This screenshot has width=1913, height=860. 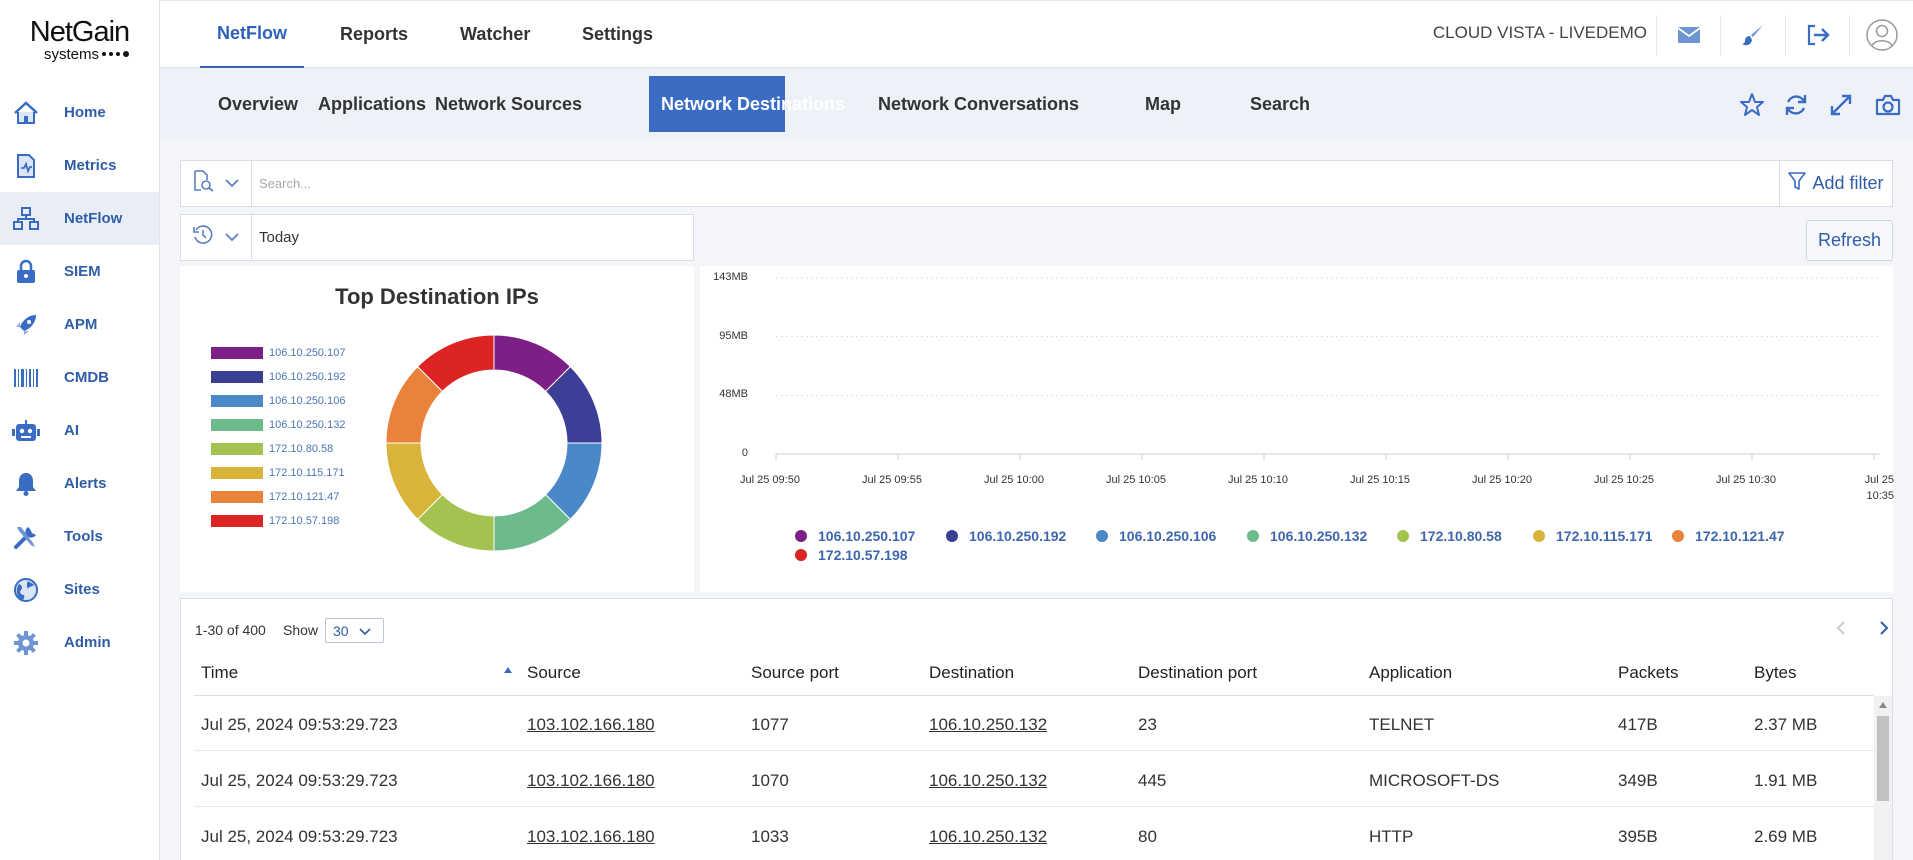 I want to click on expand-icon, so click(x=1841, y=105).